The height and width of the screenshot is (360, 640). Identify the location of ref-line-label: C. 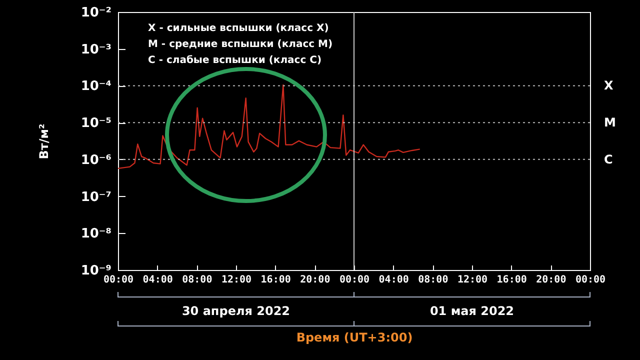
(608, 159).